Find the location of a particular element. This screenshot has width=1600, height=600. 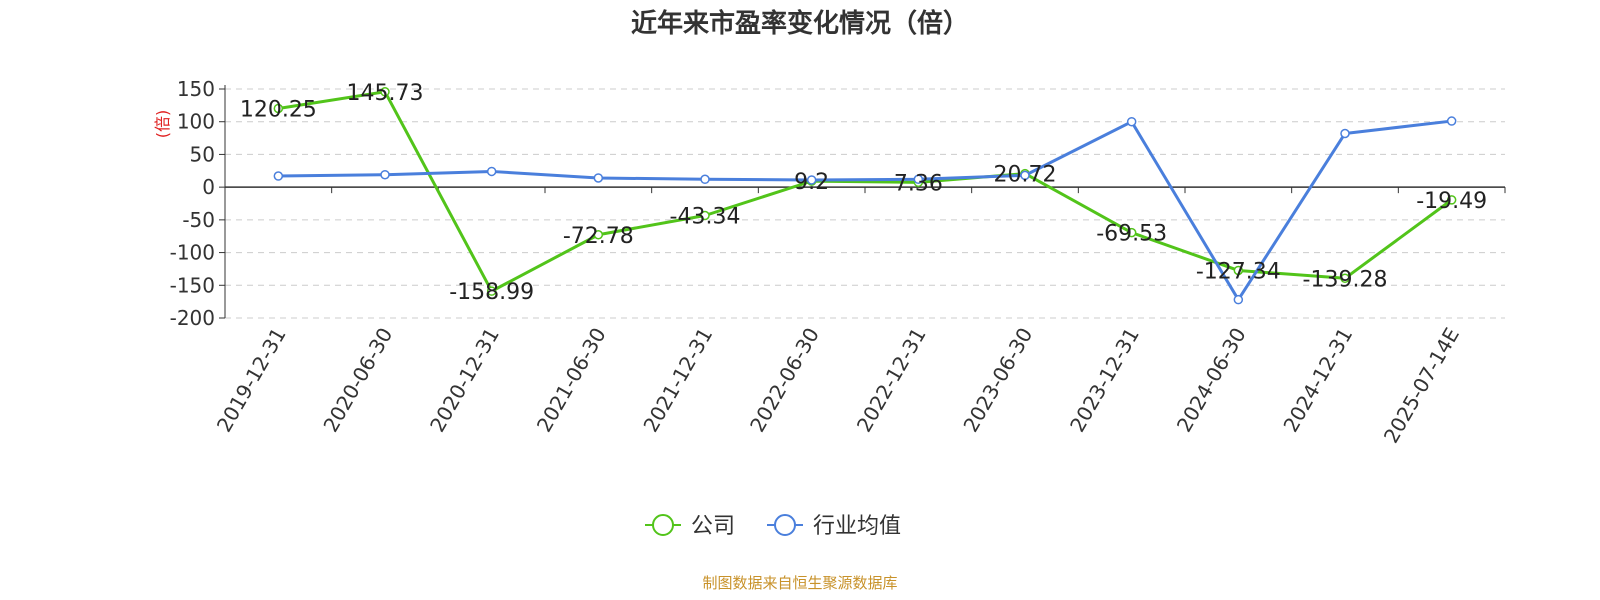

data-label: -158.99 is located at coordinates (491, 292).